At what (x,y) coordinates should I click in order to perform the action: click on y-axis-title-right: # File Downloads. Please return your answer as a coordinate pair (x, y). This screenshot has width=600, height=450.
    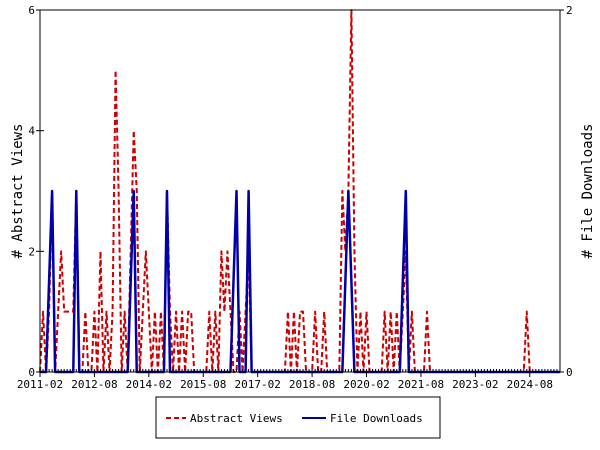
    Looking at the image, I should click on (588, 191).